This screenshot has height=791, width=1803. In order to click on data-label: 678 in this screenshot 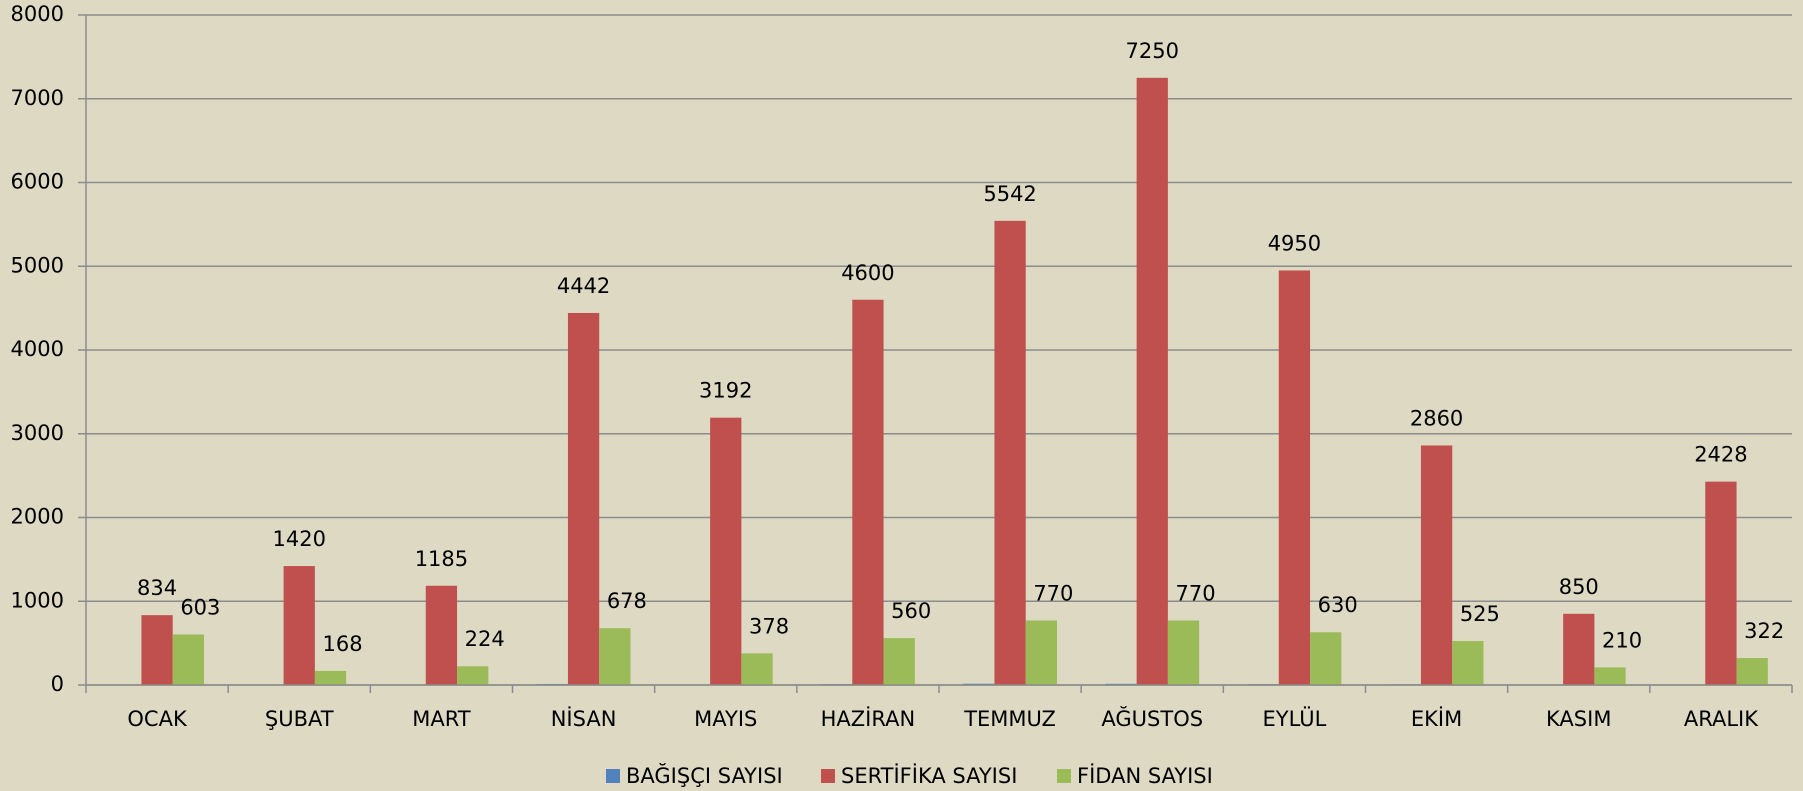, I will do `click(627, 601)`.